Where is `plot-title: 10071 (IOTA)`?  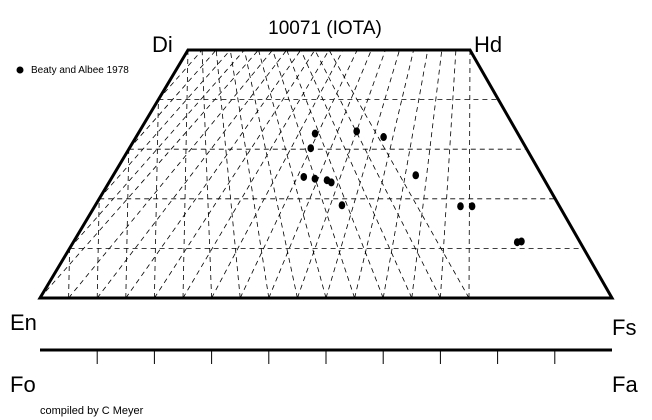 plot-title: 10071 (IOTA) is located at coordinates (325, 28).